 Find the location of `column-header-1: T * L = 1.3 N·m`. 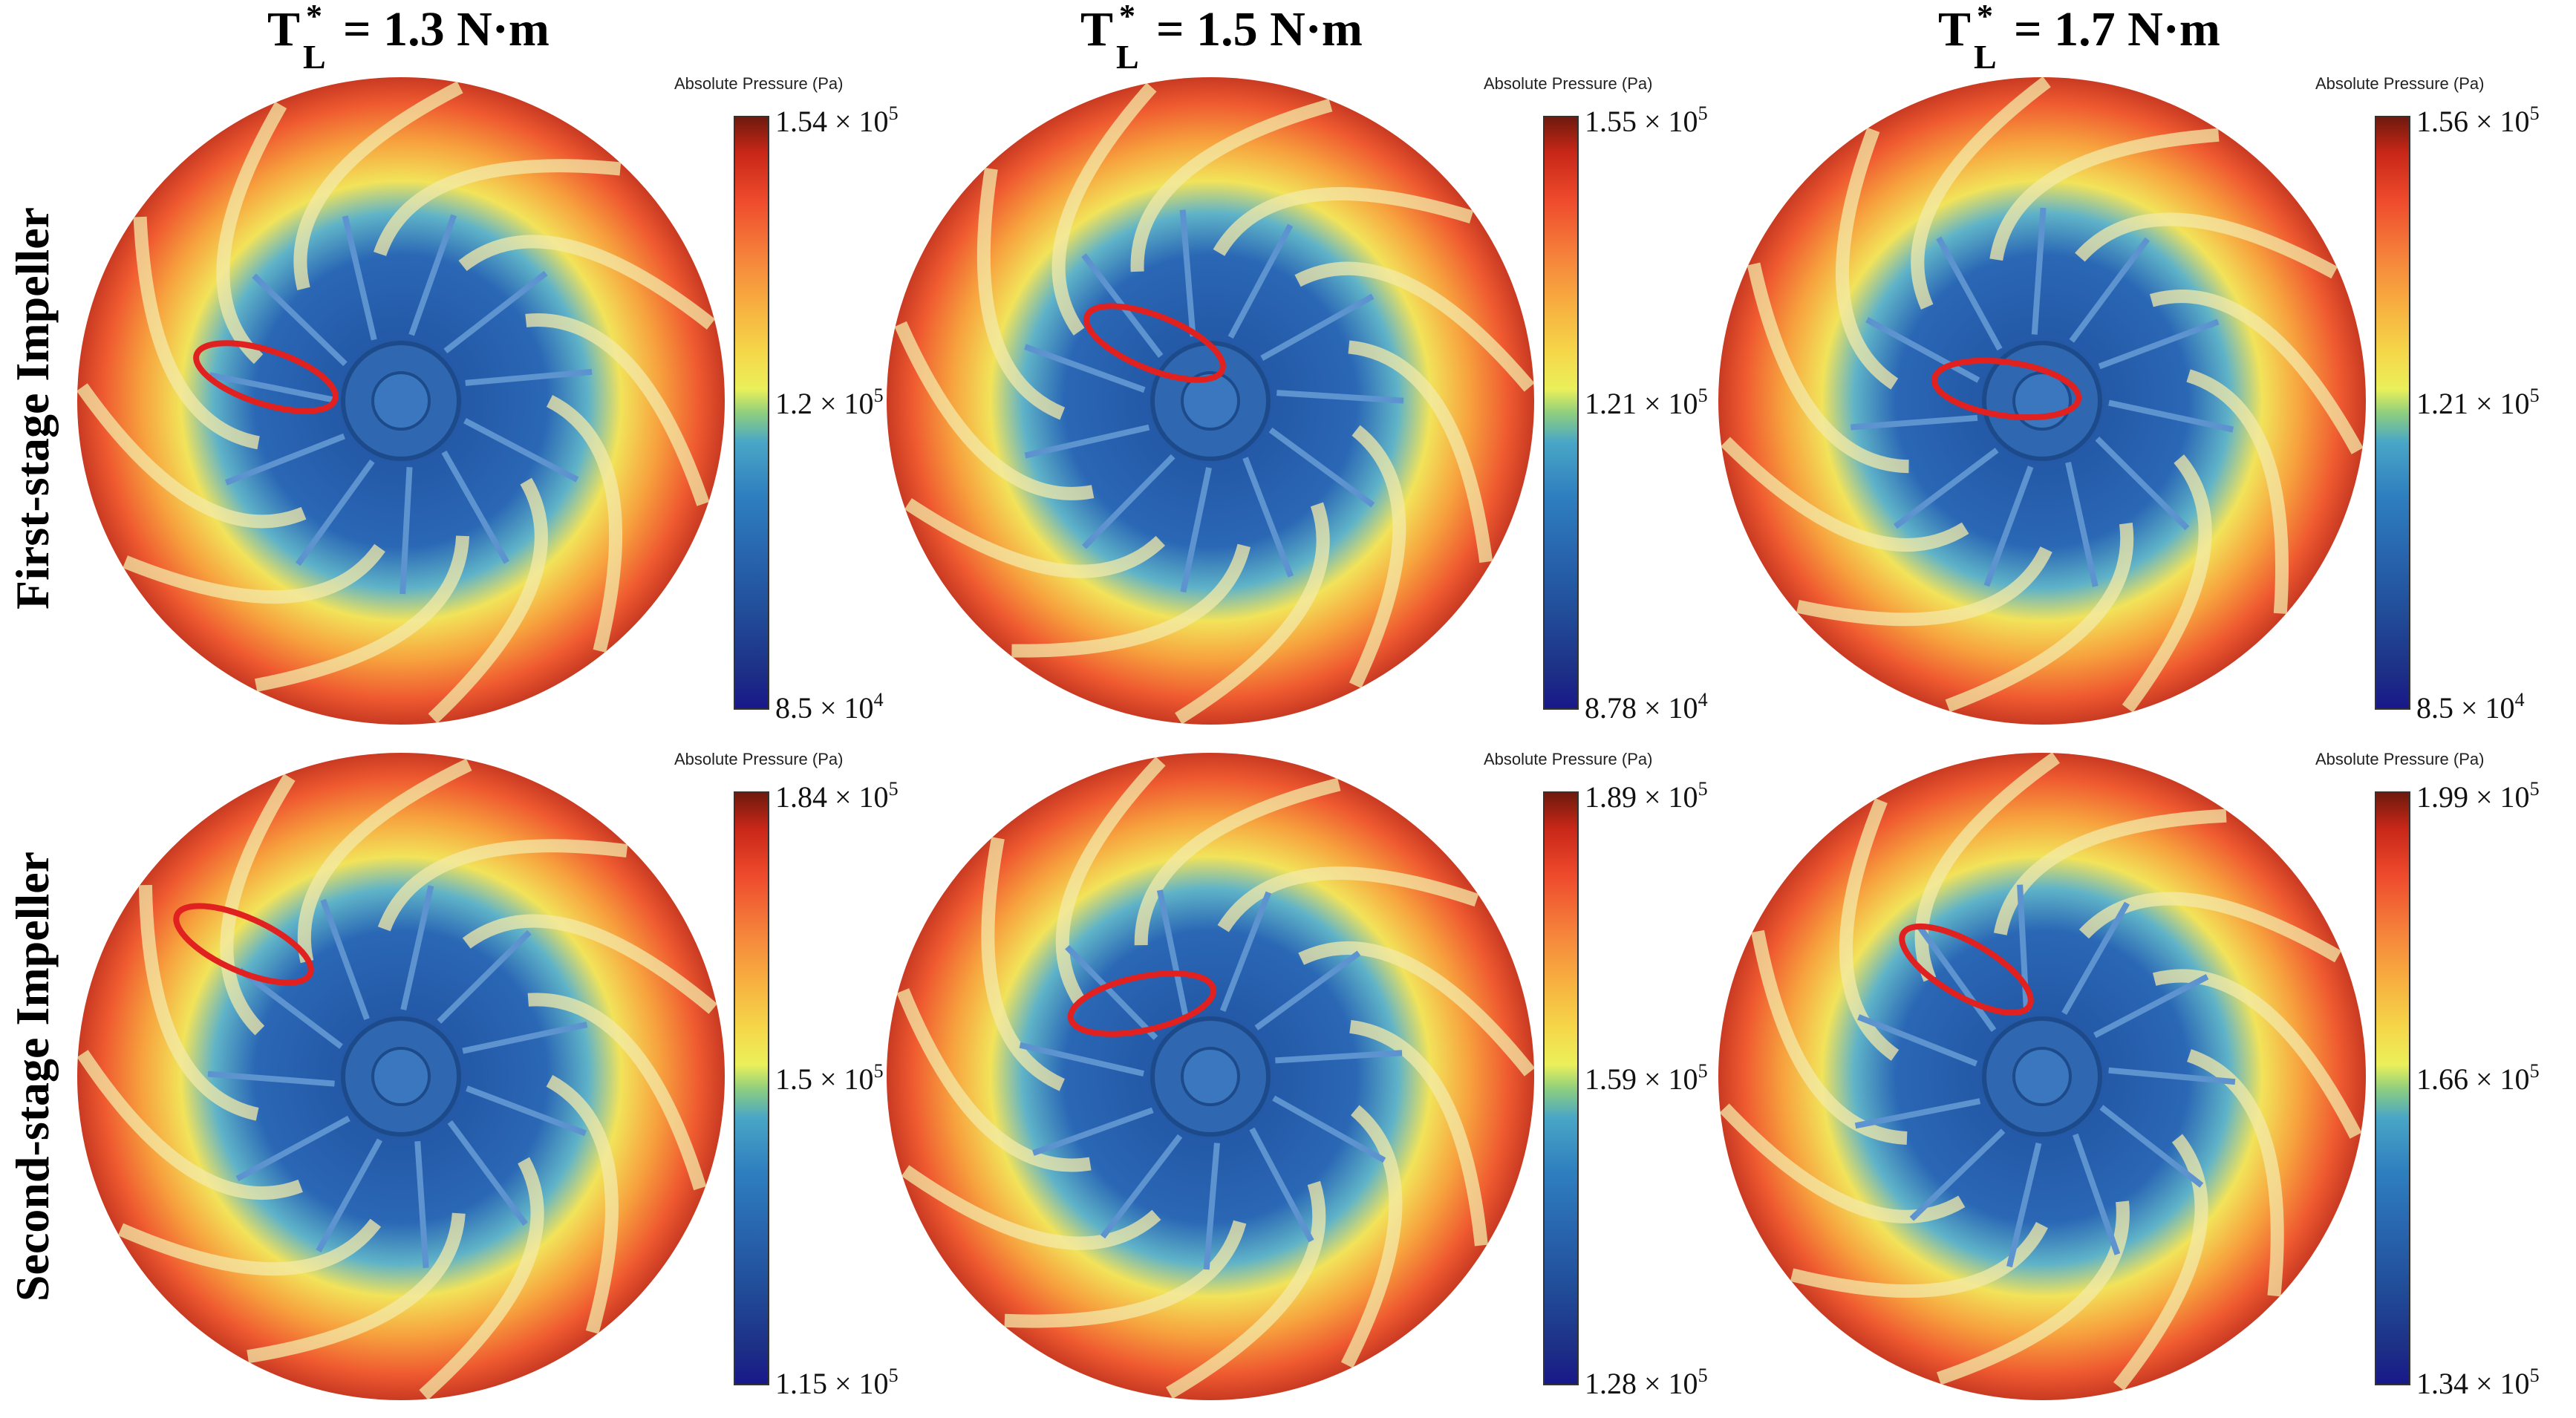

column-header-1: T * L = 1.3 N·m is located at coordinates (408, 38).